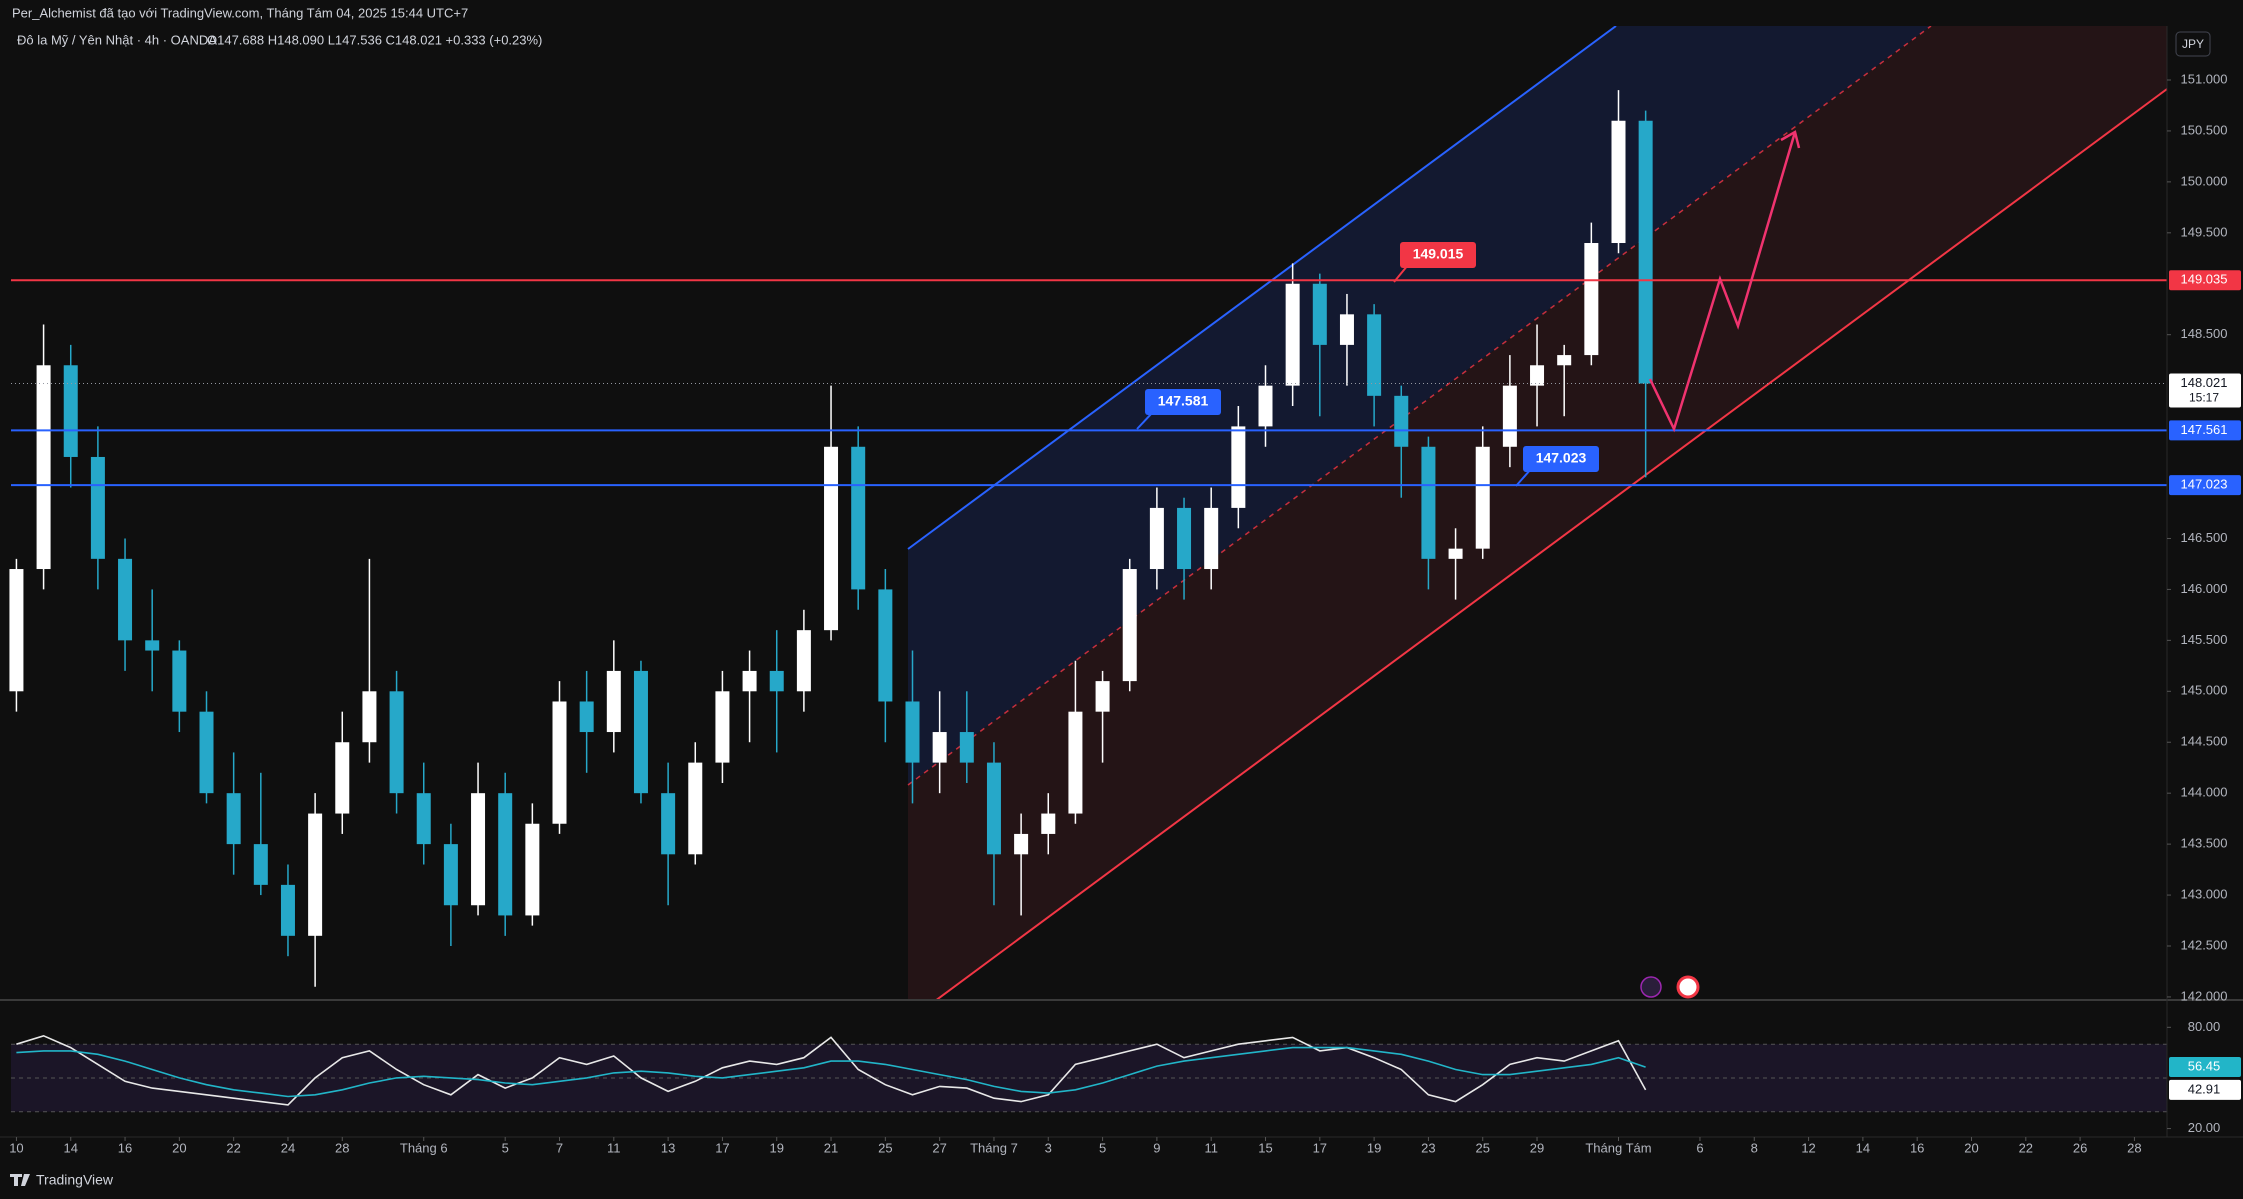 Image resolution: width=2243 pixels, height=1199 pixels. Describe the element at coordinates (2204, 1065) in the screenshot. I see `rsi-value-label: 56.45` at that location.